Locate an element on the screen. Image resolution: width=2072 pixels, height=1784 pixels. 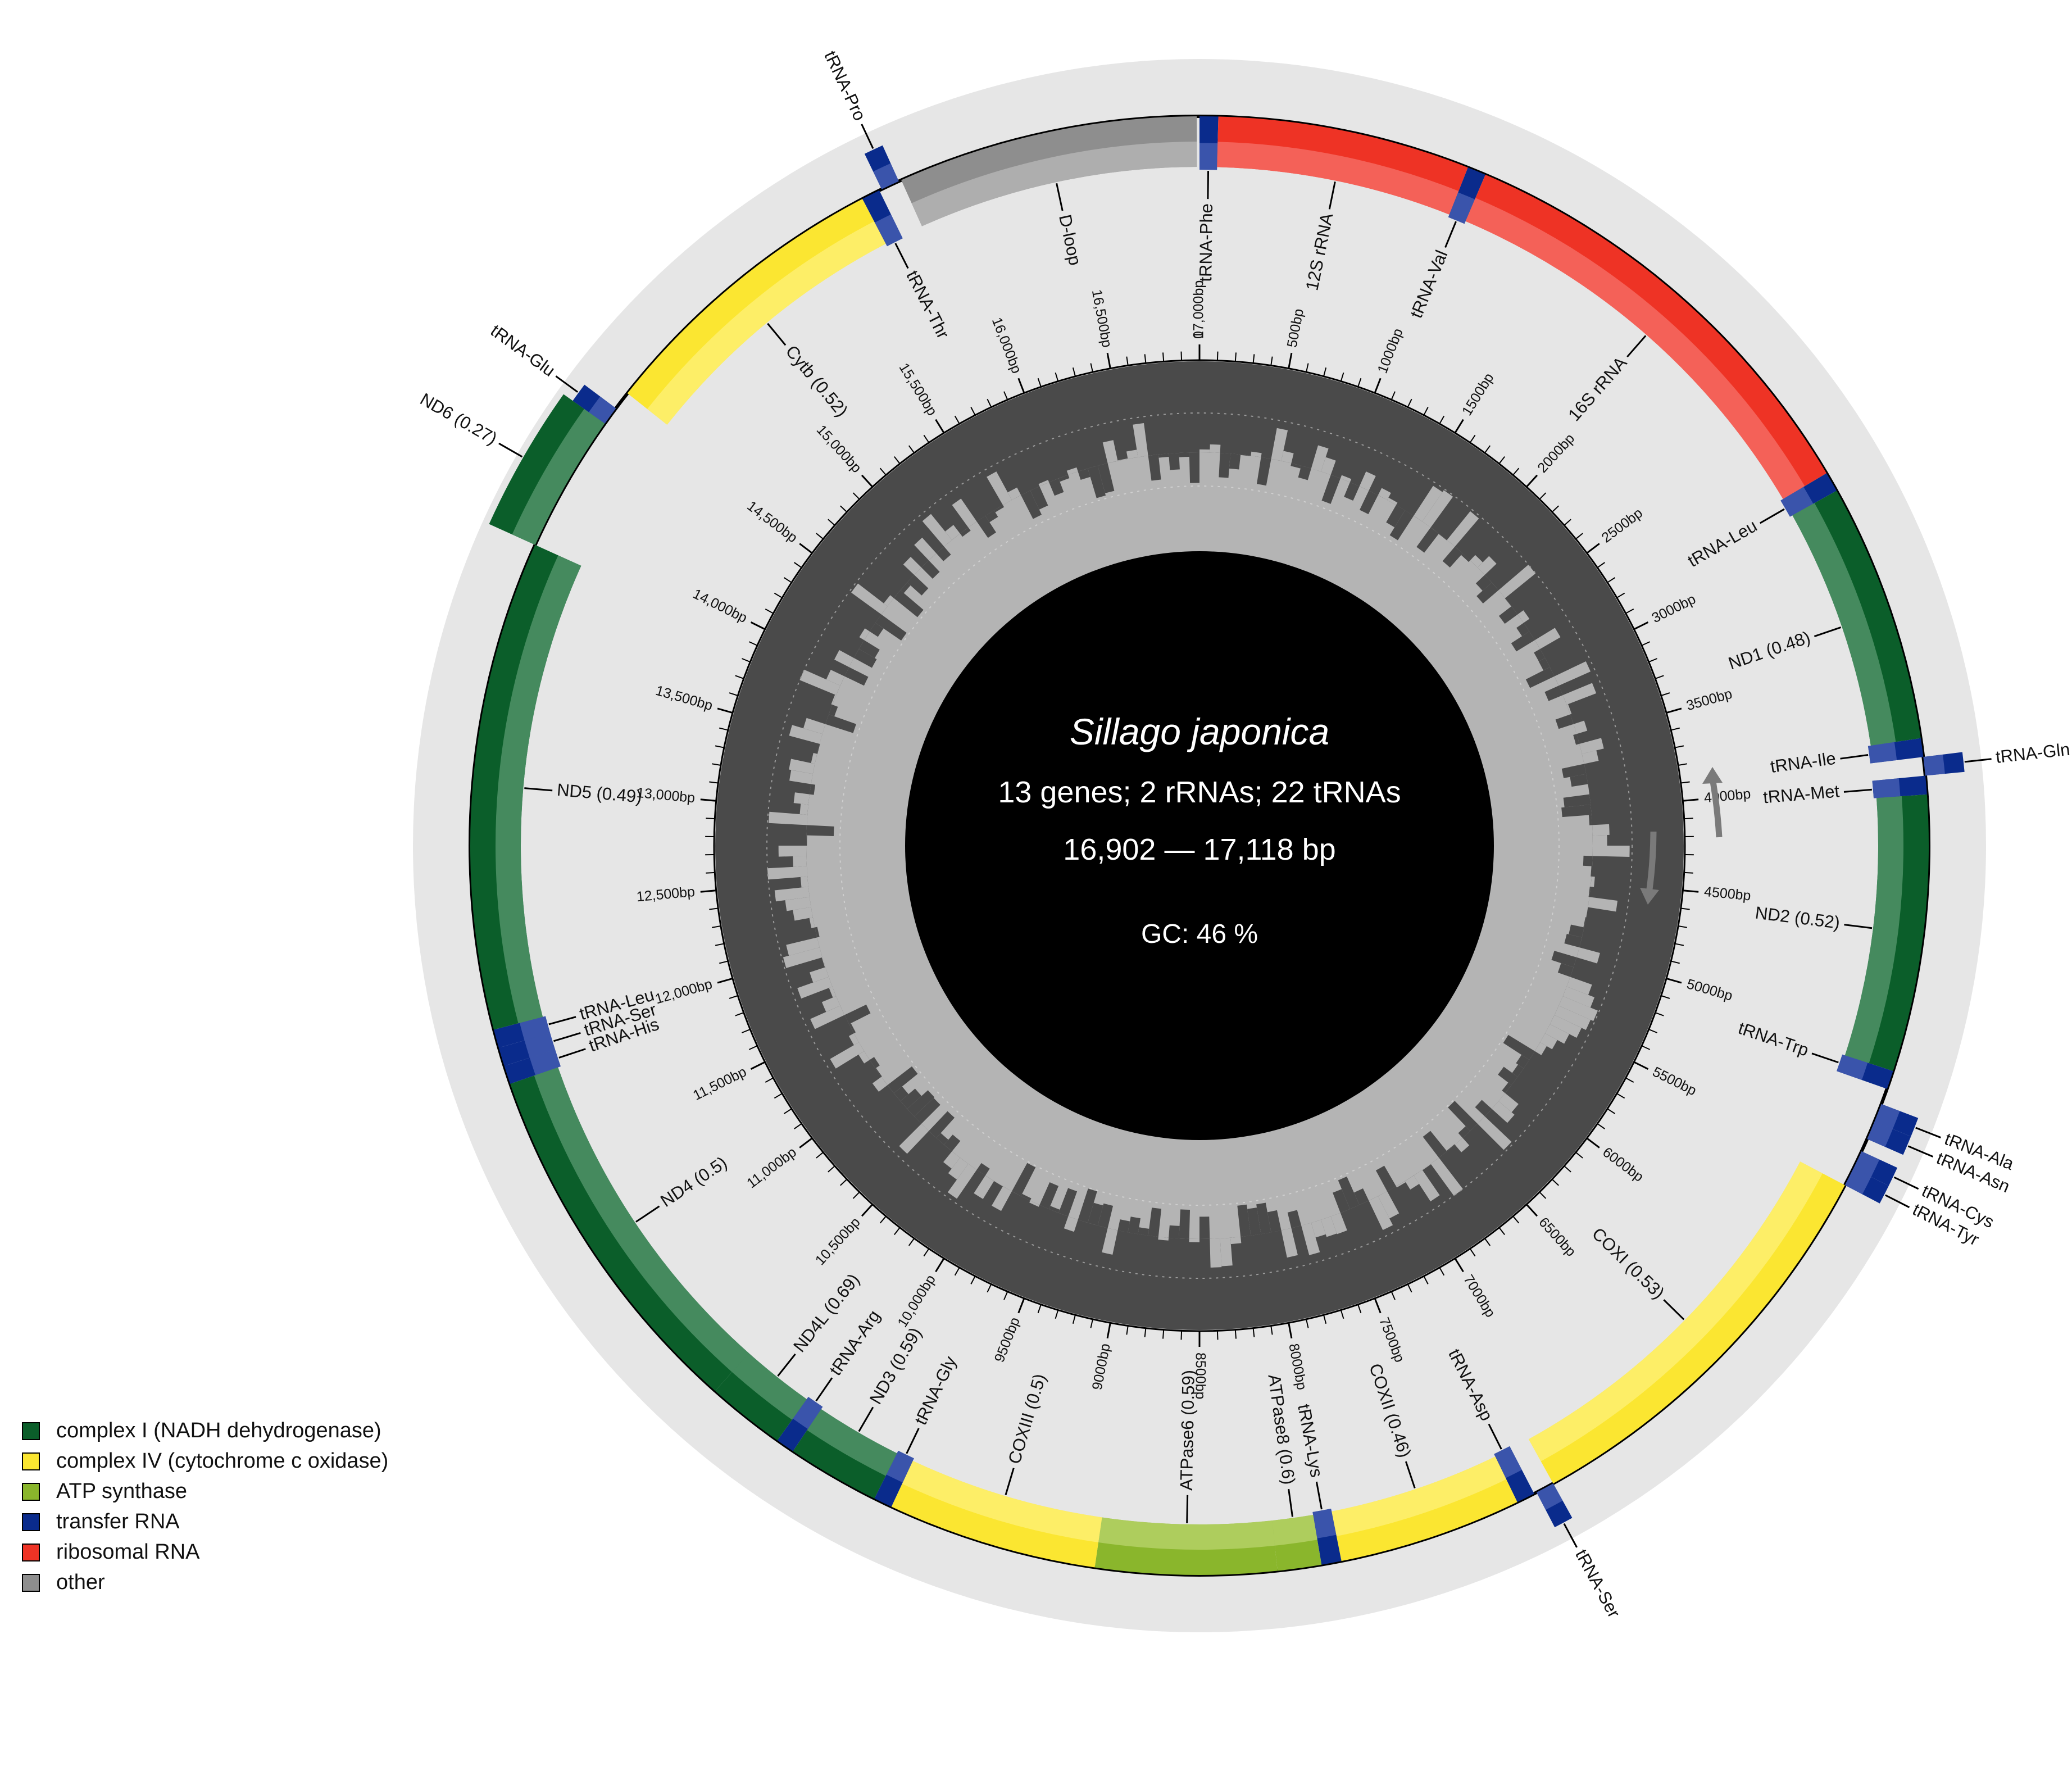
feature-coxiii-0-5-22-tint is located at coordinates (1002, 1501).